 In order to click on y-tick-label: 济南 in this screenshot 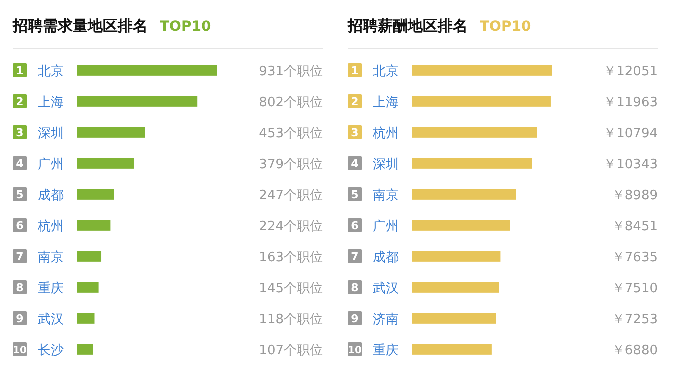, I will do `click(386, 320)`.